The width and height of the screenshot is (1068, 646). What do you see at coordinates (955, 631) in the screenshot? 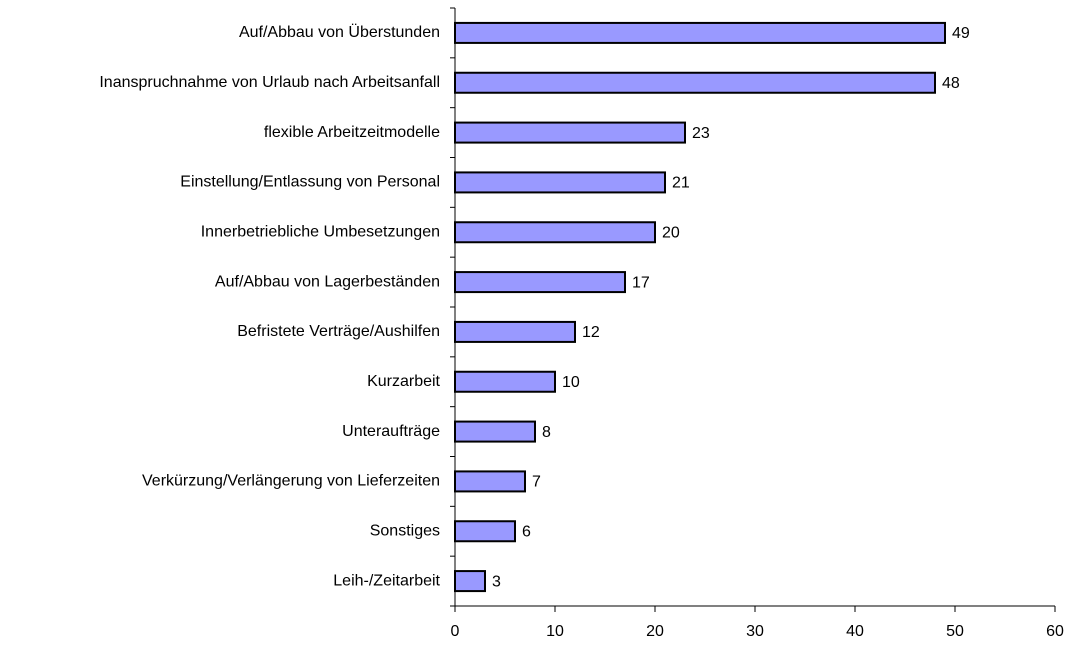
I see `x-tick-label: 50` at bounding box center [955, 631].